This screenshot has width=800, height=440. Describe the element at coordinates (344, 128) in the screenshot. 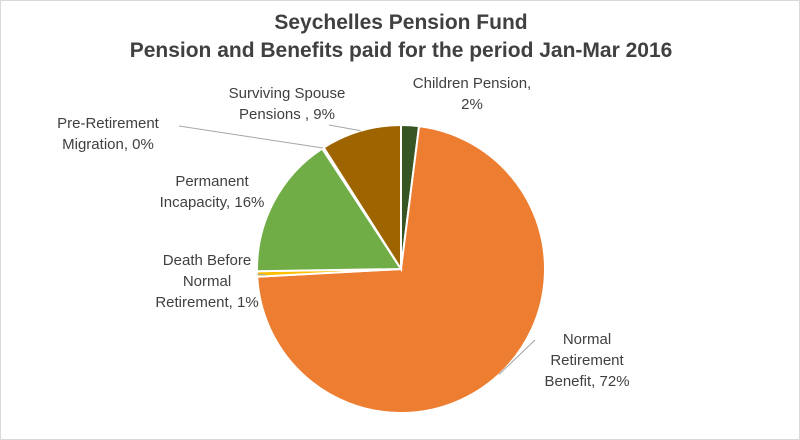

I see `leader-line-surviving-spouse-pensions` at that location.